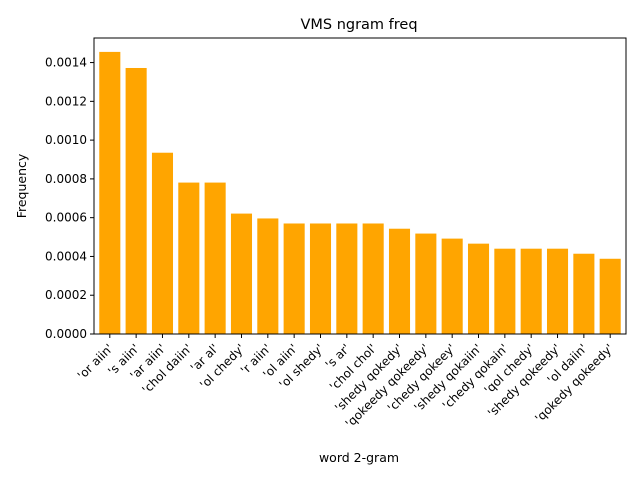 Image resolution: width=640 pixels, height=480 pixels. What do you see at coordinates (66, 140) in the screenshot?
I see `y-tick-label: 0.0010` at bounding box center [66, 140].